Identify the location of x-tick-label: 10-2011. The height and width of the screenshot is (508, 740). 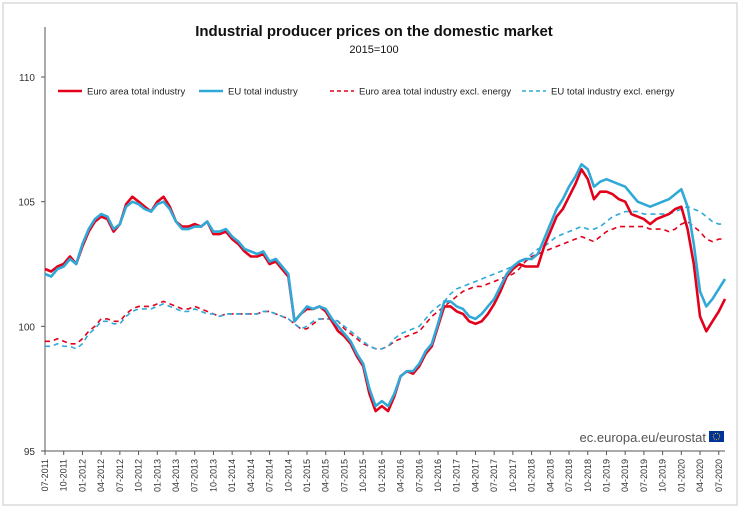
(64, 475).